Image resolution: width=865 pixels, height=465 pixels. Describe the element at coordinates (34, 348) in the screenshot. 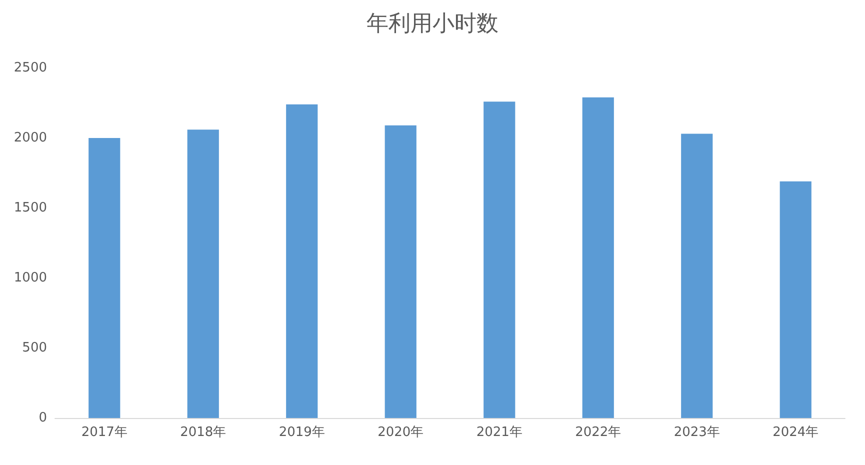

I see `y-tick-label: 500` at that location.